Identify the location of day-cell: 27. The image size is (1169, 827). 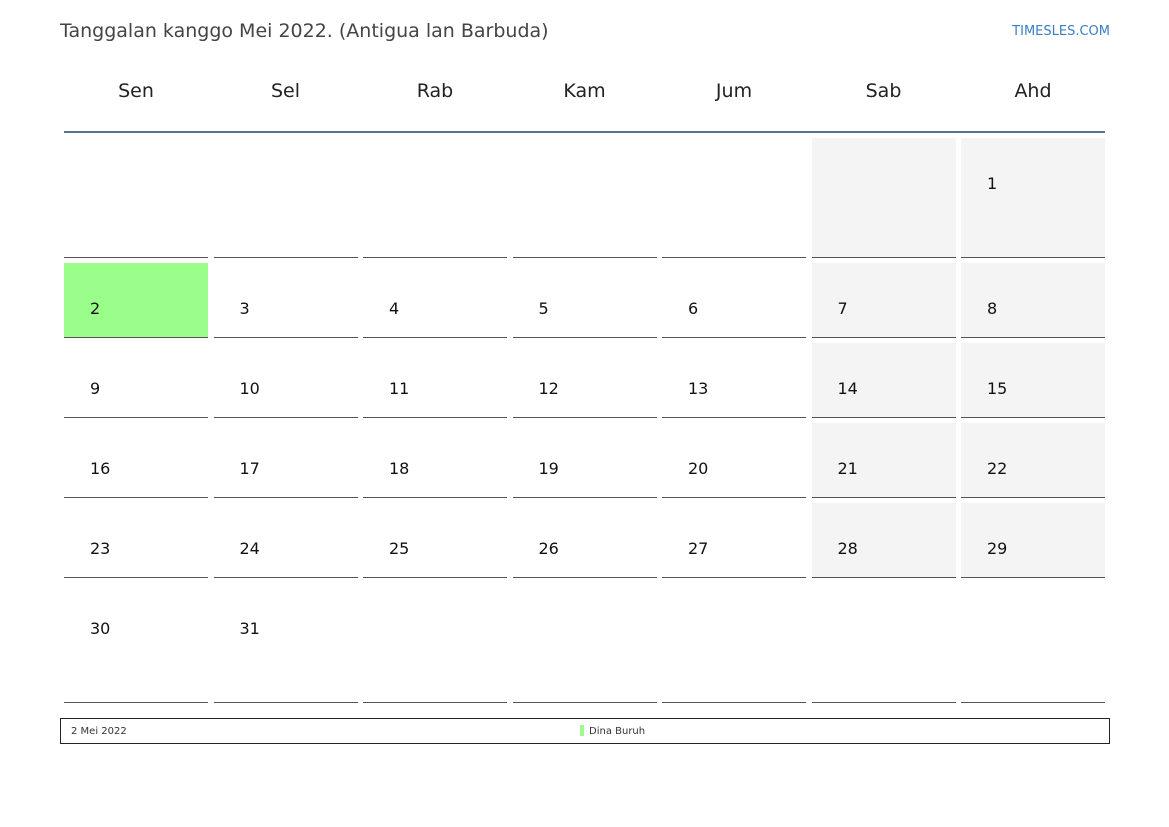
(734, 540).